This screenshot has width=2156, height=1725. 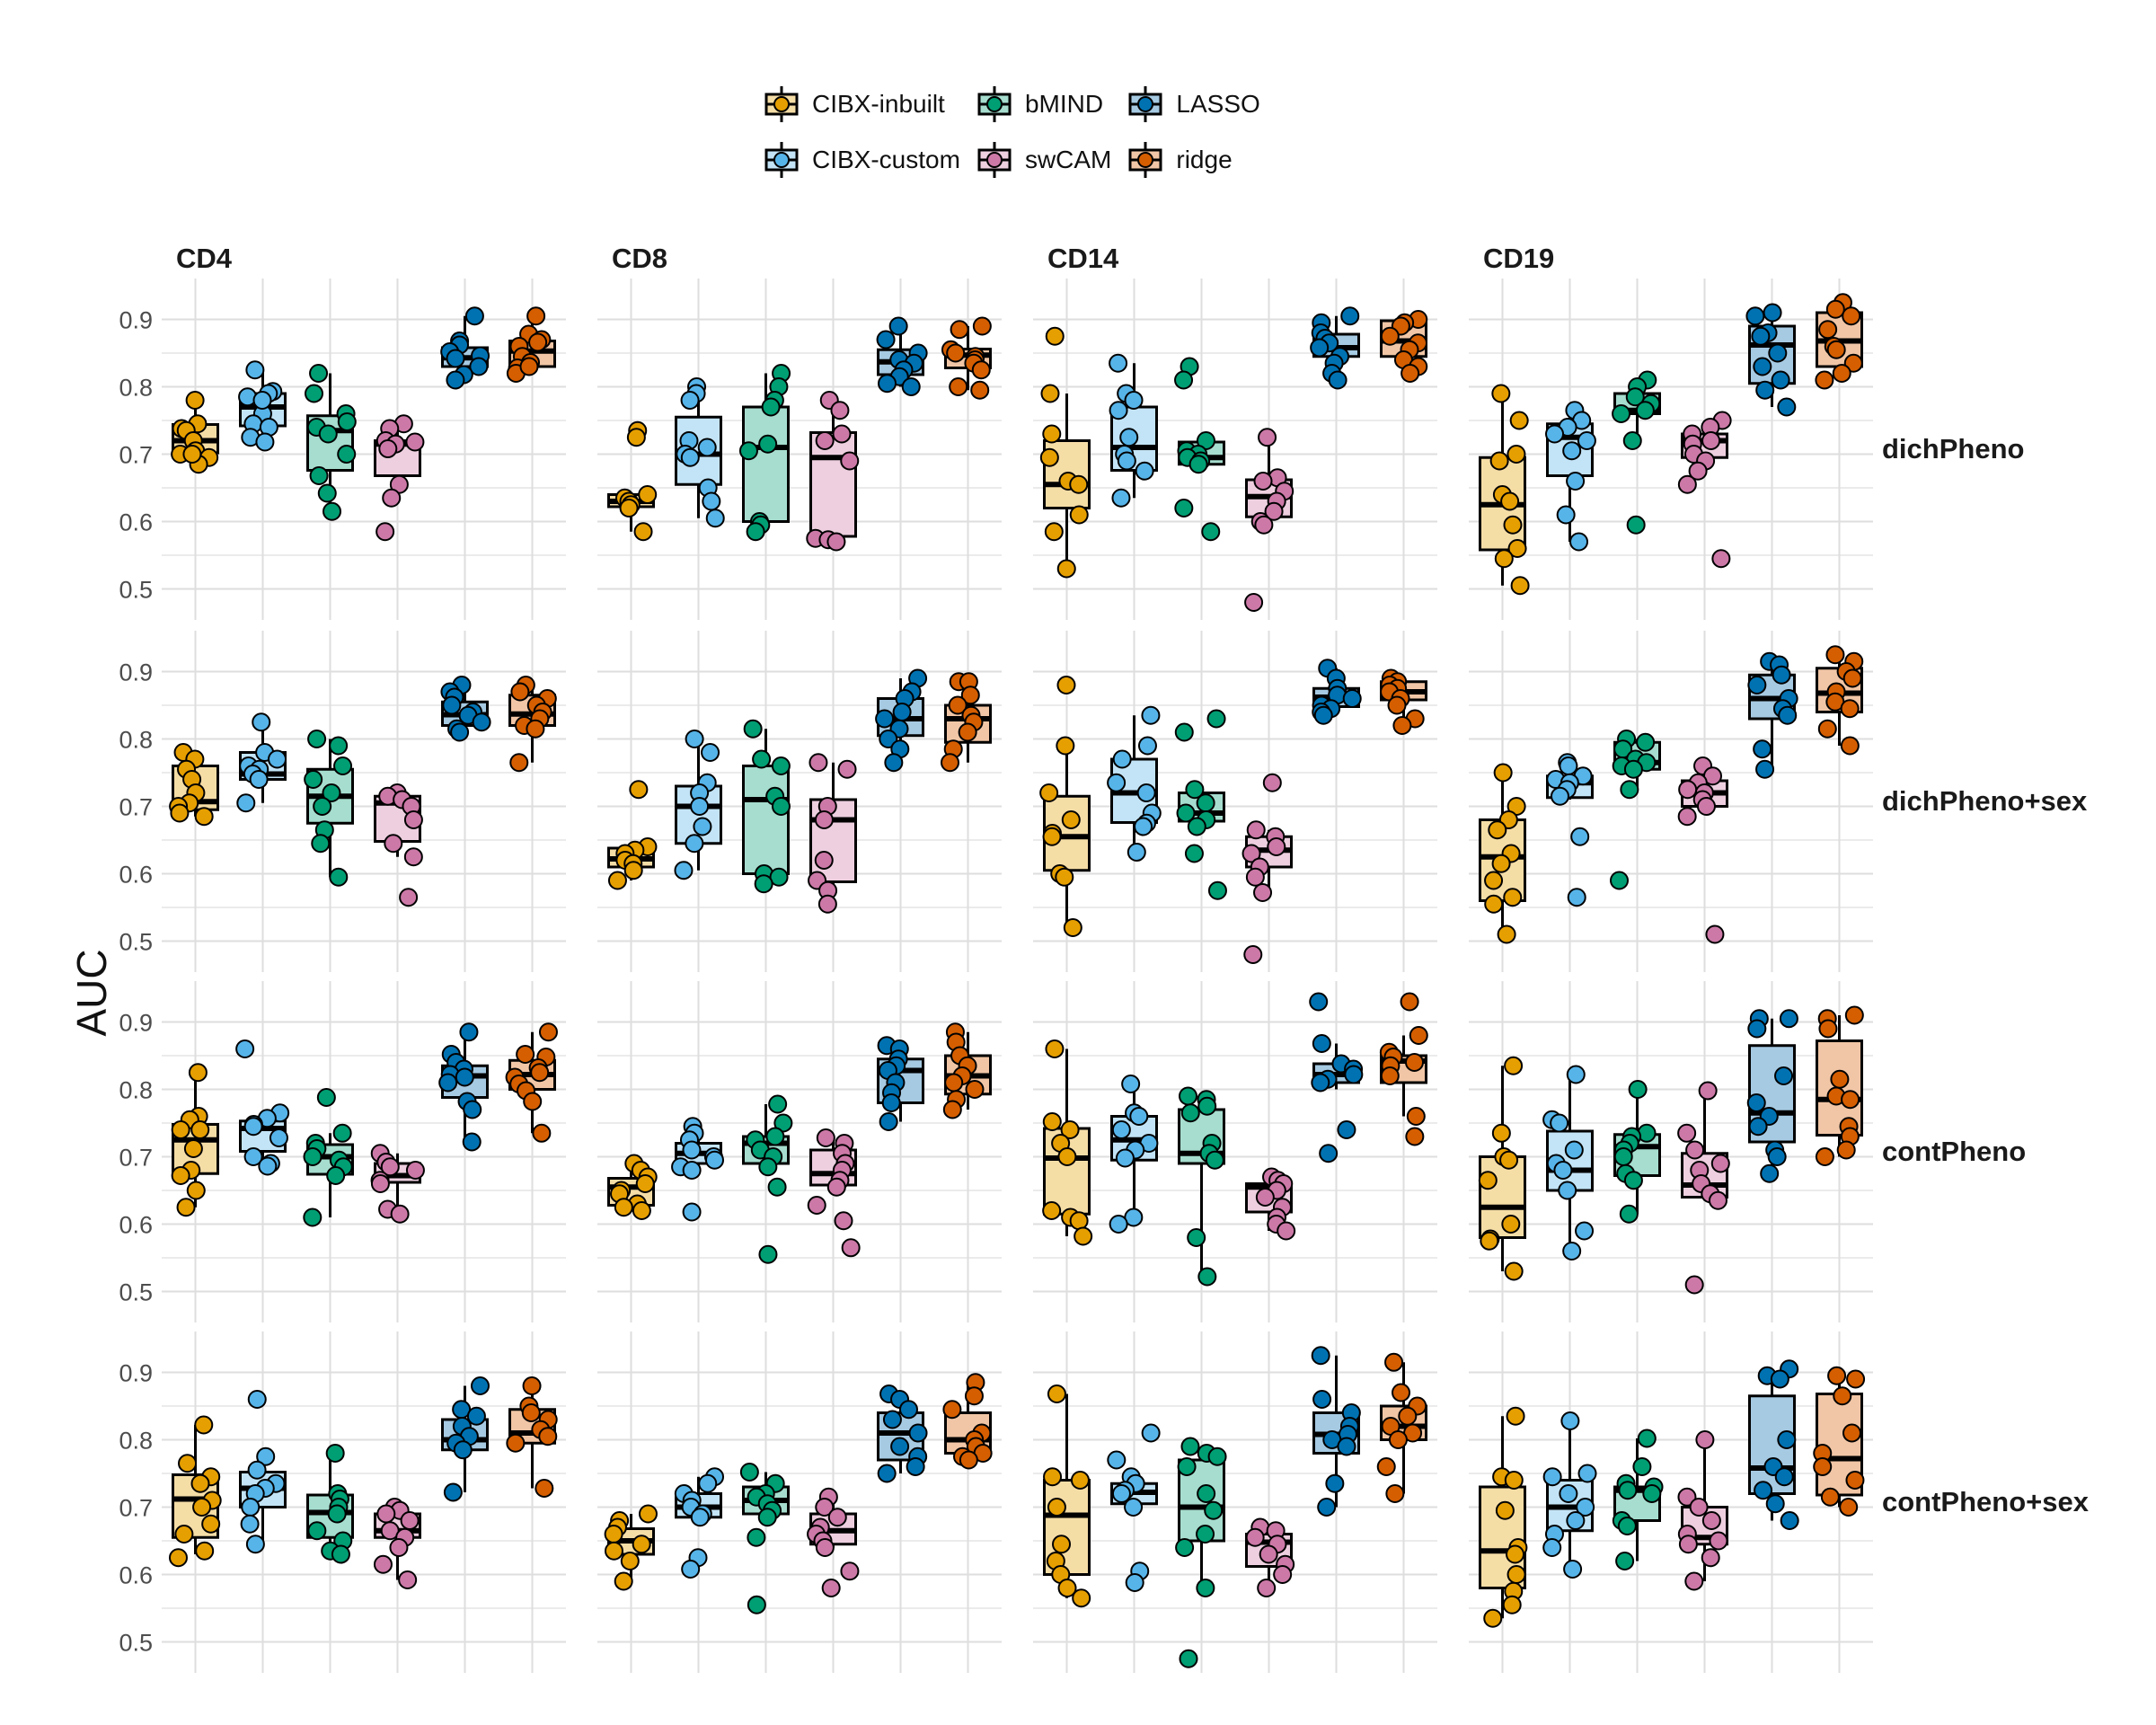 I want to click on legend-item-lasso: LASSO, so click(x=1193, y=104).